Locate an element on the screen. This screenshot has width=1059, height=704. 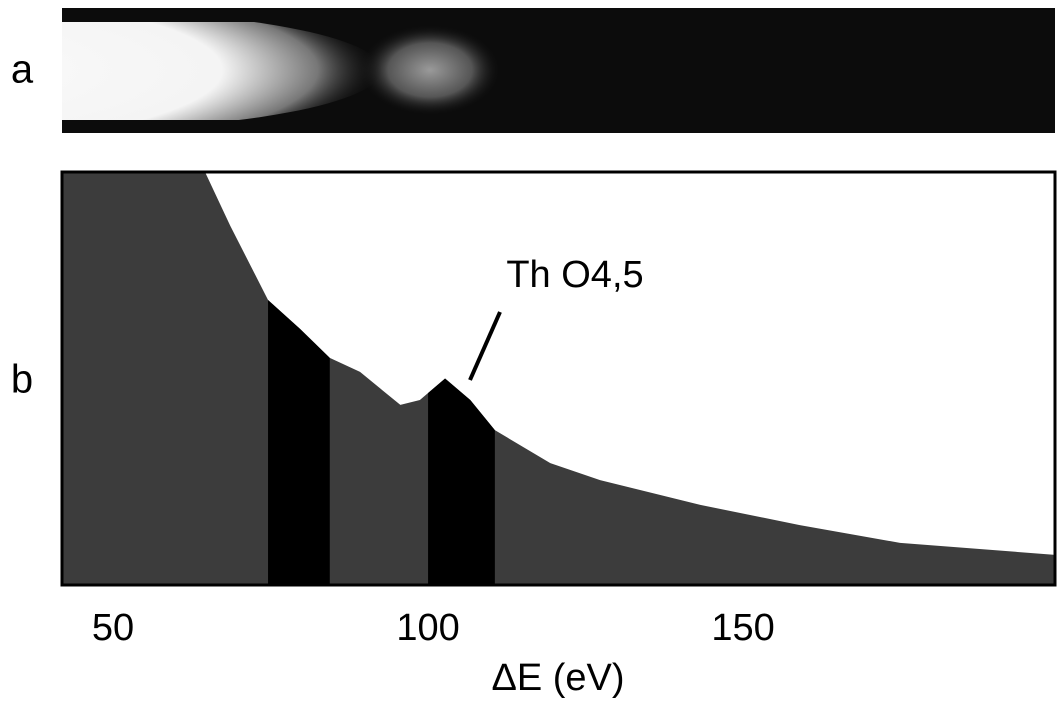
x-axis-label: ΔE (eV) is located at coordinates (557, 678).